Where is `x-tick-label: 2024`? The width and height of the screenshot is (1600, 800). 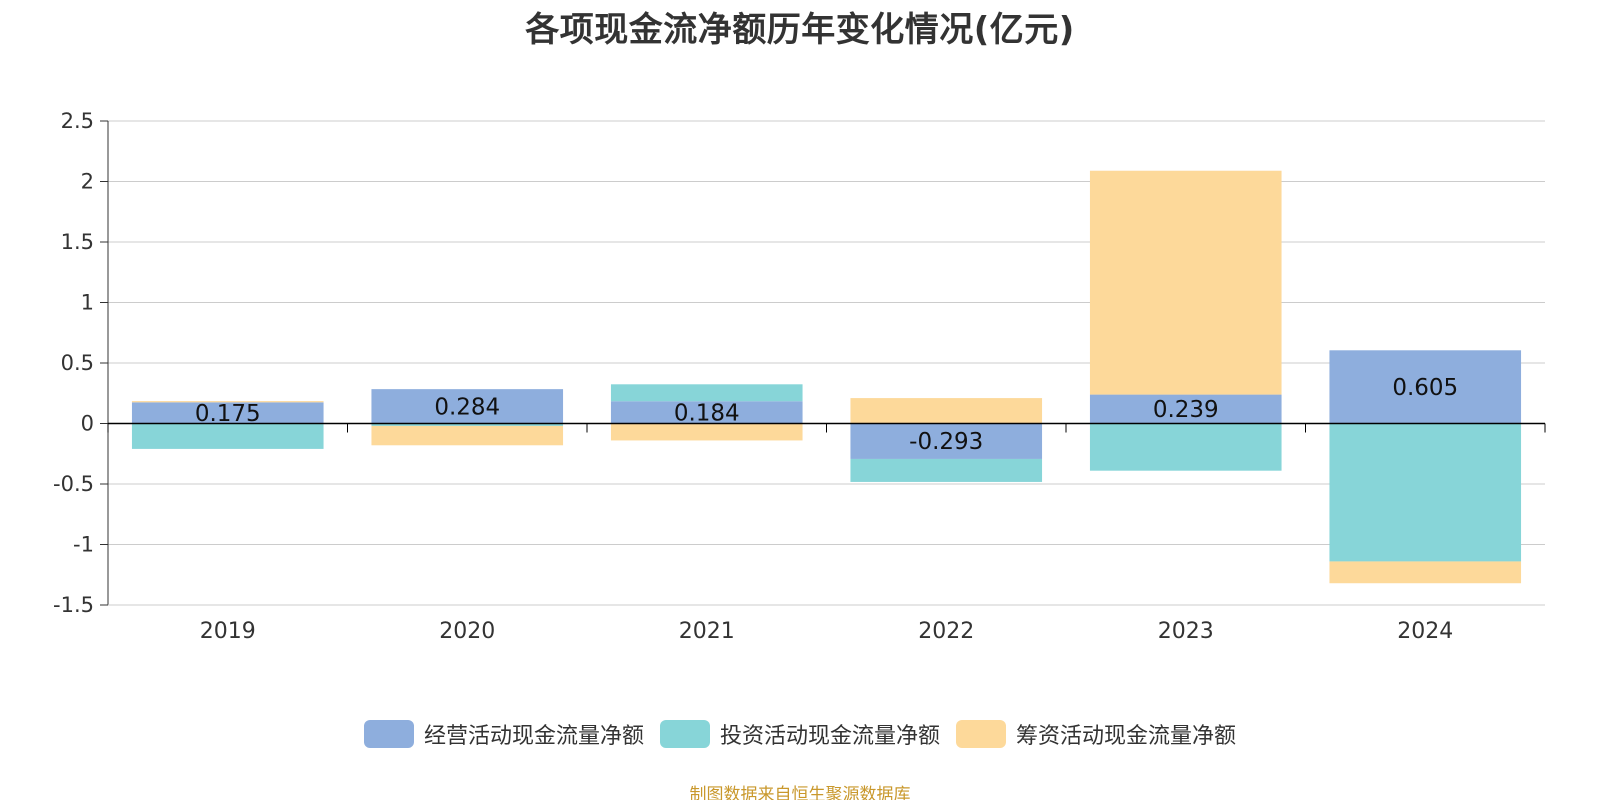
x-tick-label: 2024 is located at coordinates (1425, 631).